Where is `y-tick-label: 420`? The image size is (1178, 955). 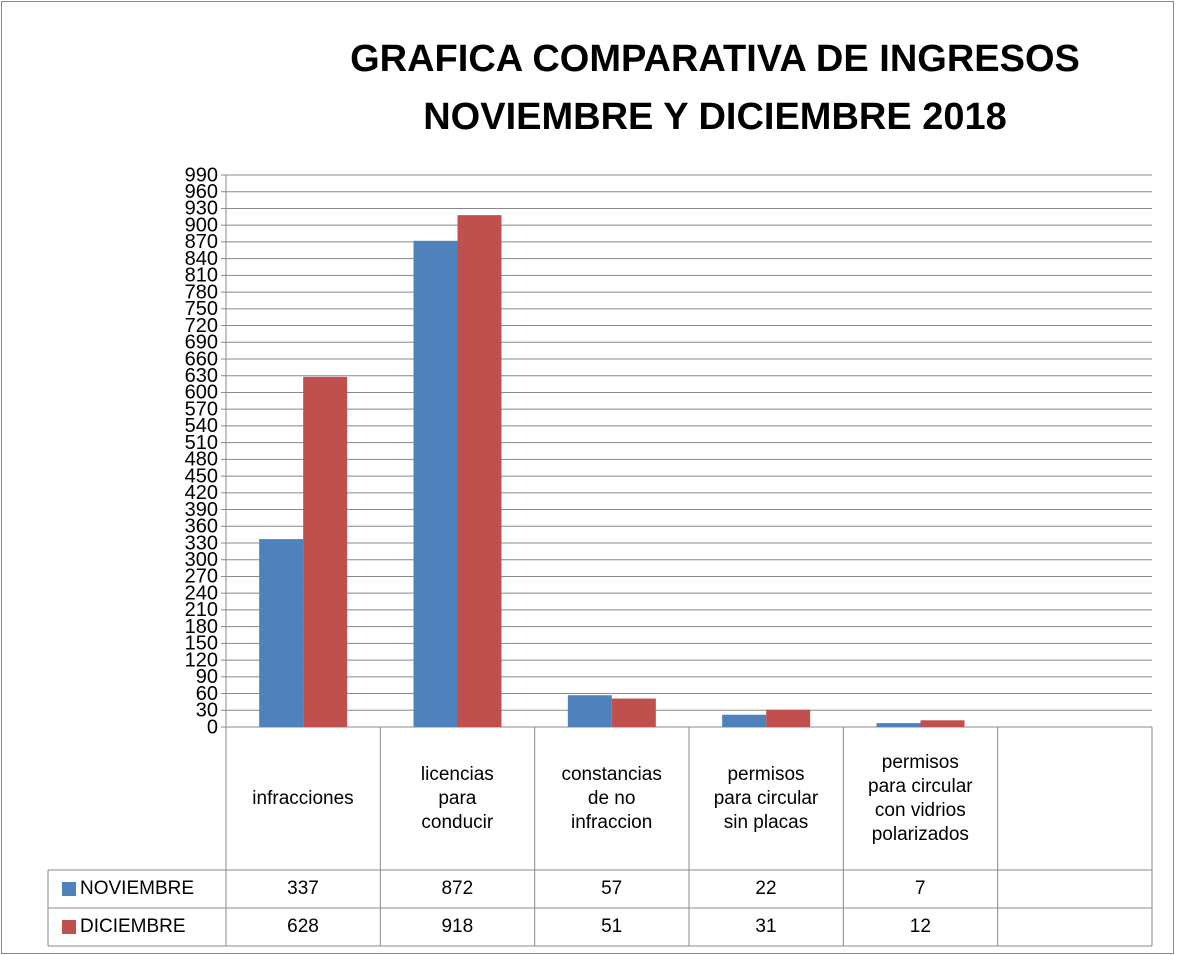 y-tick-label: 420 is located at coordinates (201, 493).